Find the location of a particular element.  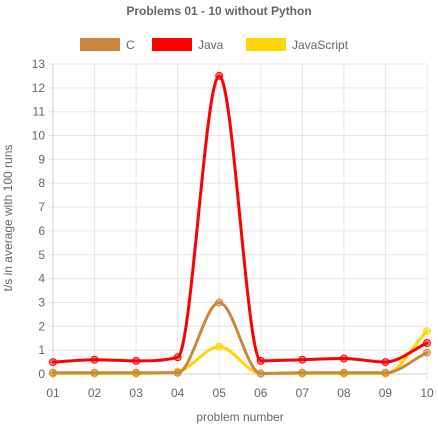

x-tick-label: 08 is located at coordinates (344, 393).